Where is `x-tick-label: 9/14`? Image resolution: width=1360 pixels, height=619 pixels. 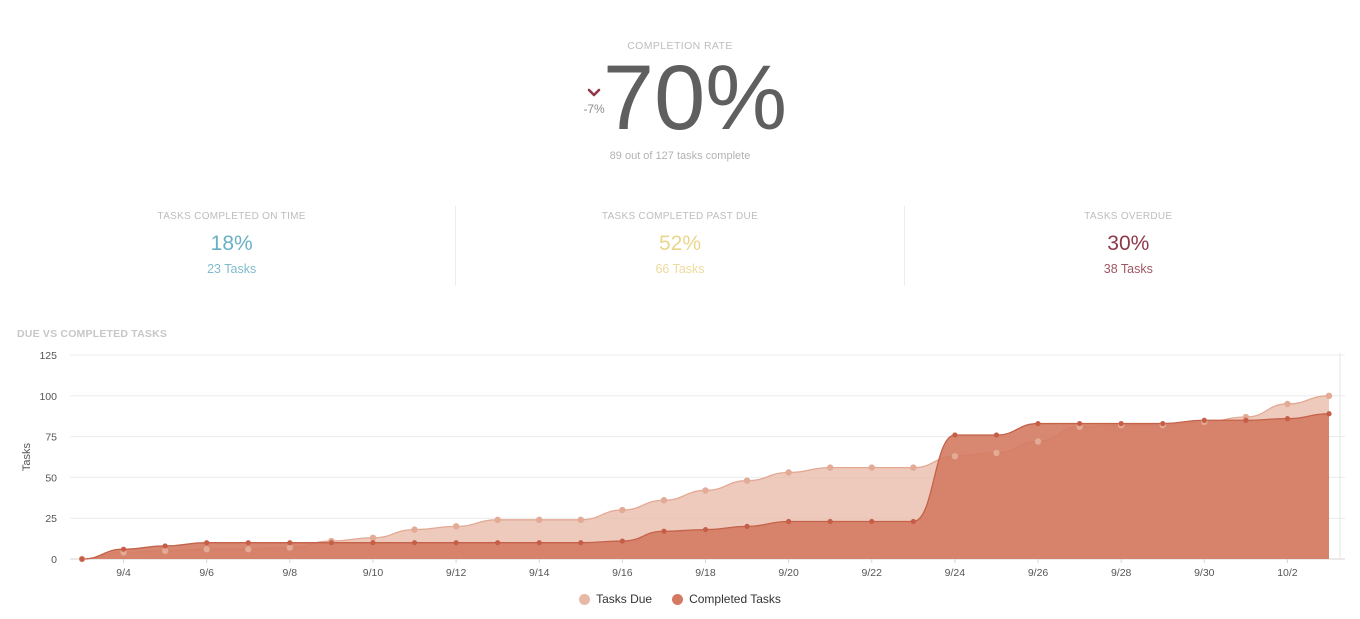
x-tick-label: 9/14 is located at coordinates (539, 573).